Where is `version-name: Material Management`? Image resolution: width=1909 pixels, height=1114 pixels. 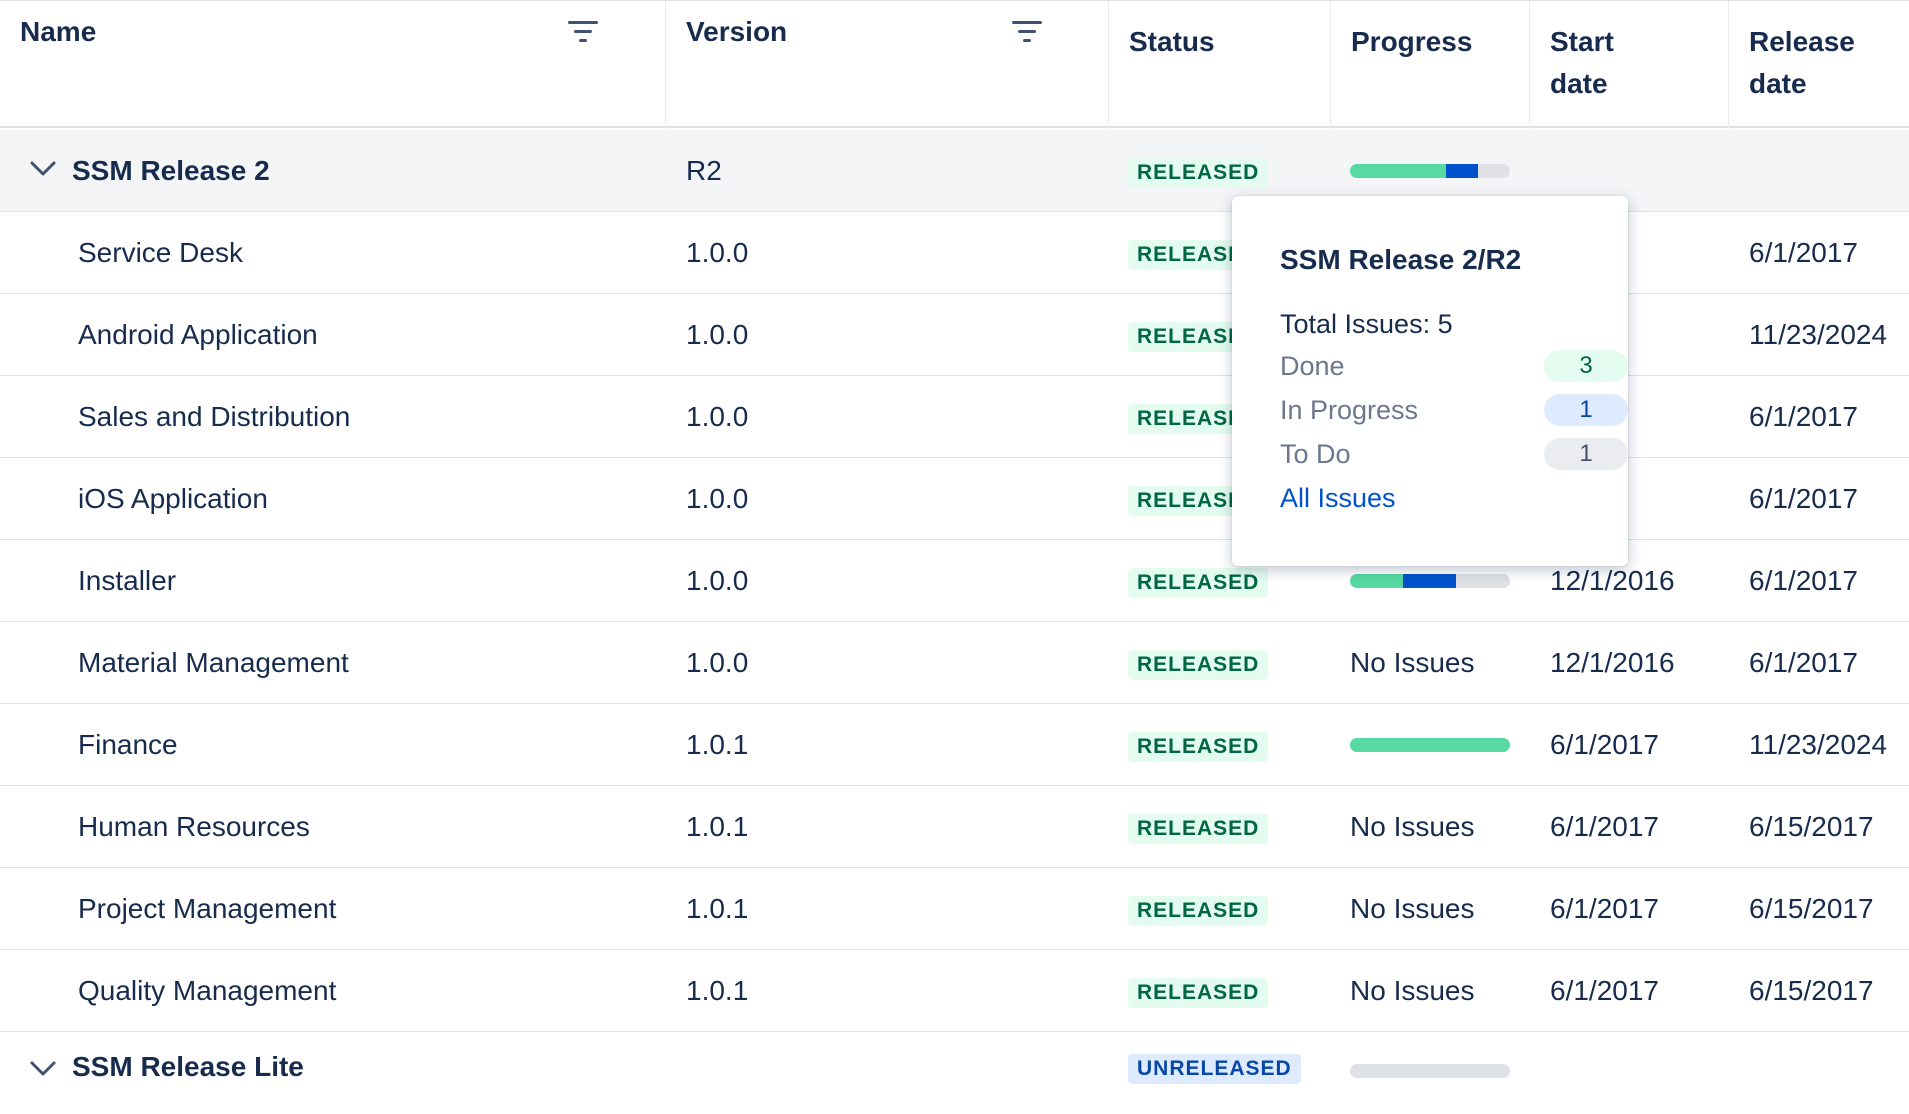
version-name: Material Management is located at coordinates (213, 662).